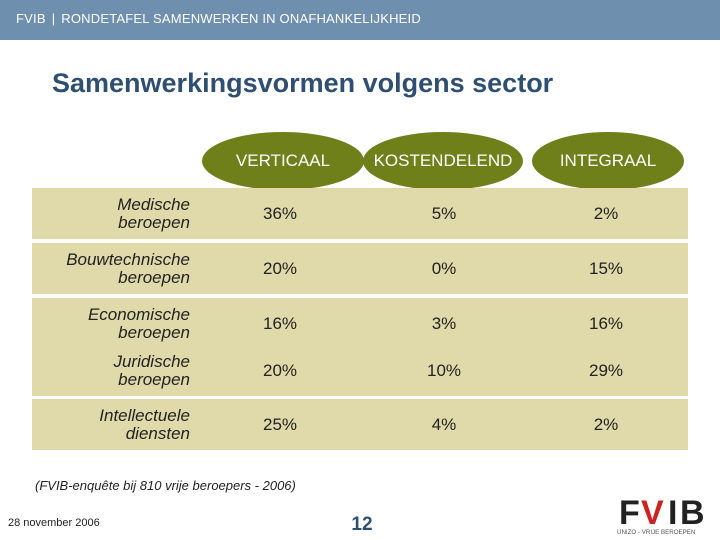 The height and width of the screenshot is (540, 720). Describe the element at coordinates (138, 314) in the screenshot. I see `row-label-line1: Economische` at that location.